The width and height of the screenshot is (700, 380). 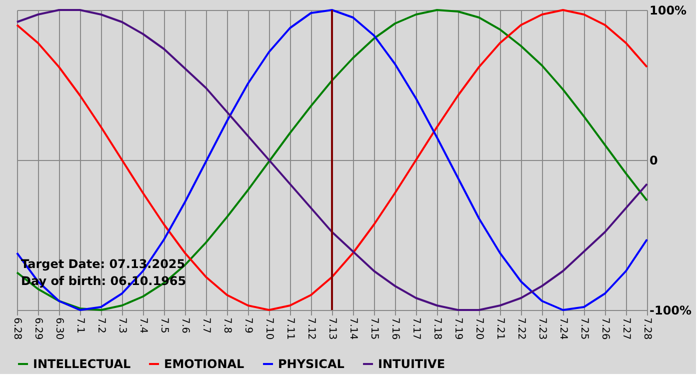 What do you see at coordinates (563, 329) in the screenshot?
I see `x-tick-label: 7.24` at bounding box center [563, 329].